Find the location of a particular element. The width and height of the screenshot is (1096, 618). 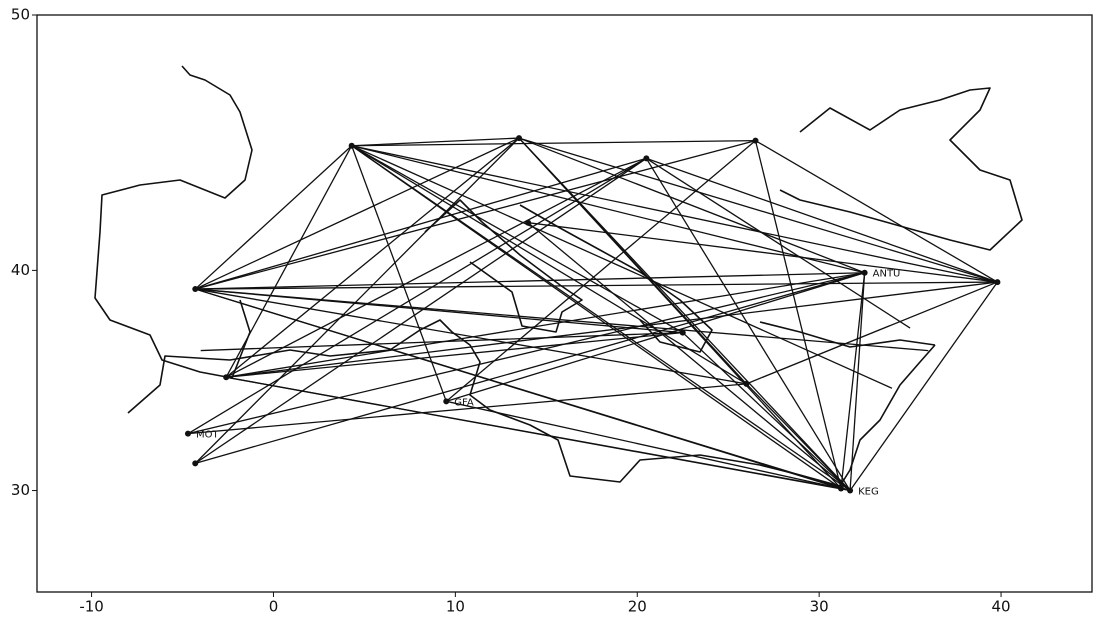

x-tick-label: 30 is located at coordinates (819, 607).